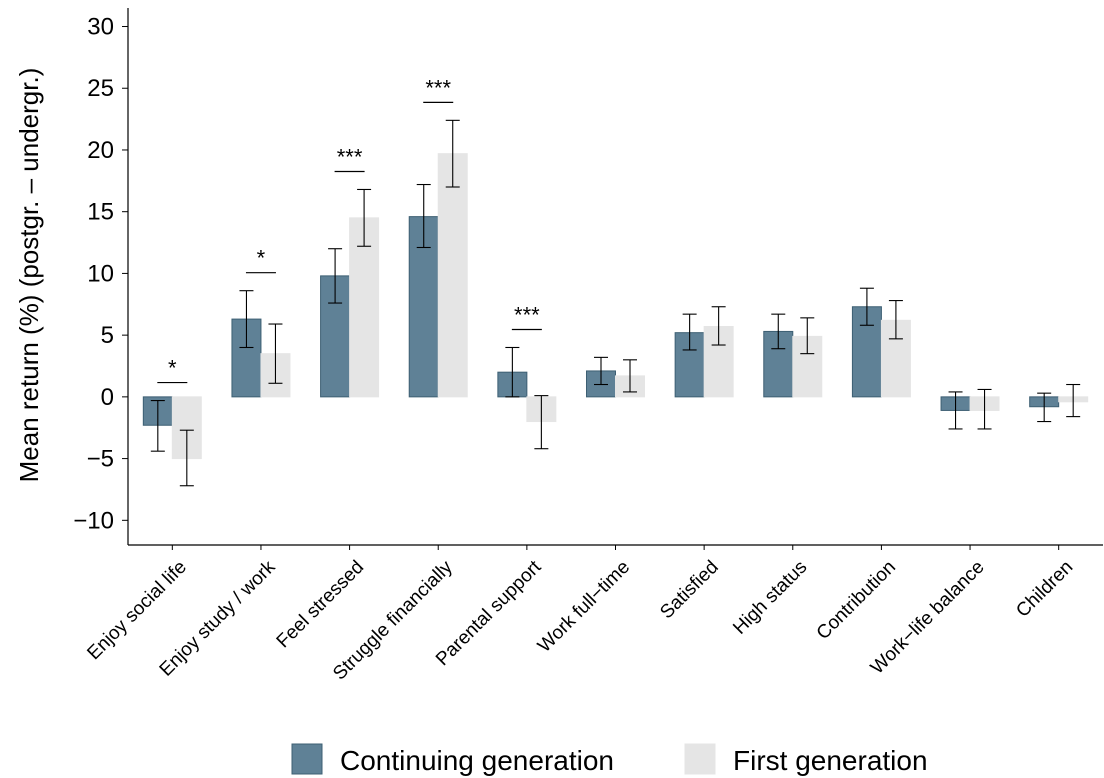 The width and height of the screenshot is (1104, 778). Describe the element at coordinates (100, 88) in the screenshot. I see `y-tick-label: 25` at that location.